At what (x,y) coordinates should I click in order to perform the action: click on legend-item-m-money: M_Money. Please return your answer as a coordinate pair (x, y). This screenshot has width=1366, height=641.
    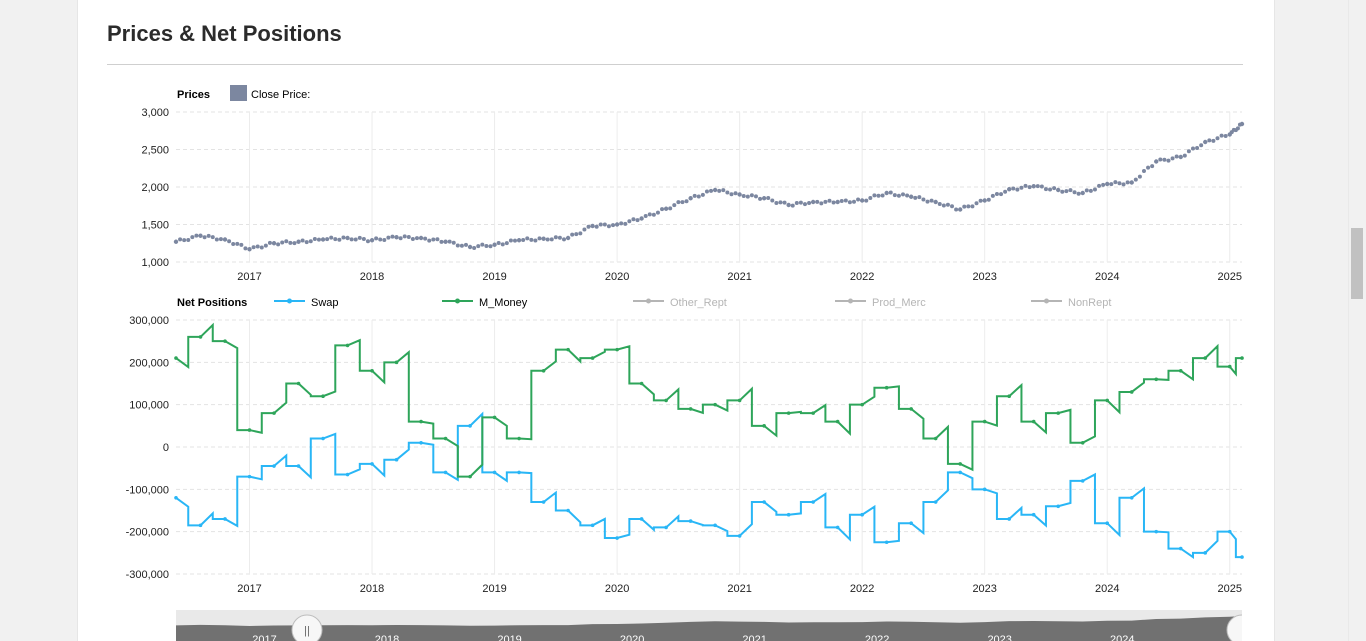
    Looking at the image, I should click on (485, 303).